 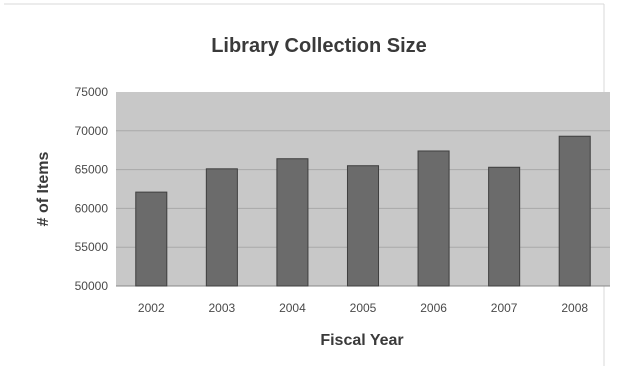 What do you see at coordinates (319, 46) in the screenshot?
I see `chart-title: Library Collection Size` at bounding box center [319, 46].